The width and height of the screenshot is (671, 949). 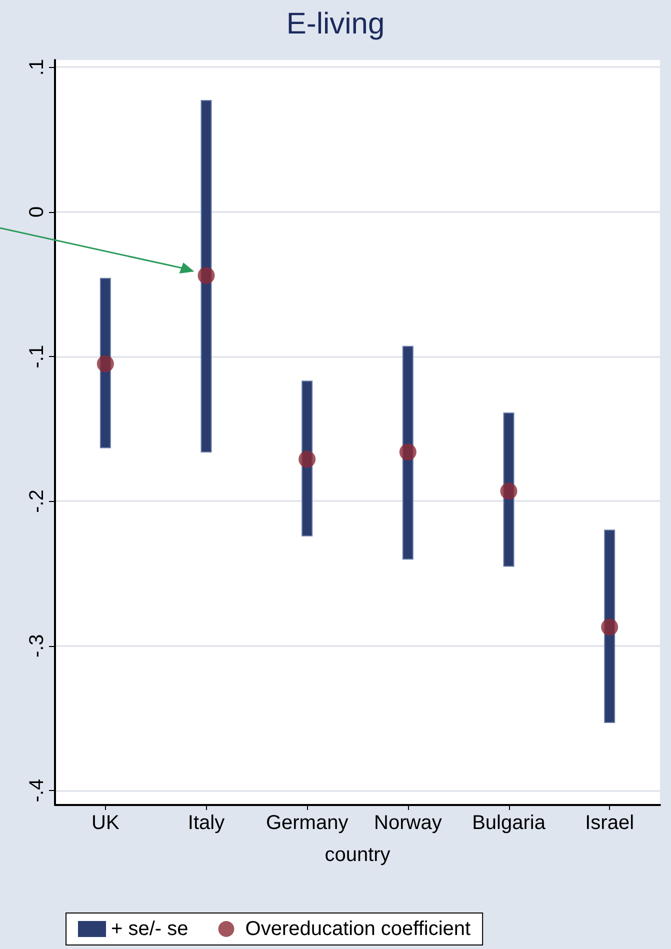 I want to click on x-tick-label: Italy, so click(x=206, y=823).